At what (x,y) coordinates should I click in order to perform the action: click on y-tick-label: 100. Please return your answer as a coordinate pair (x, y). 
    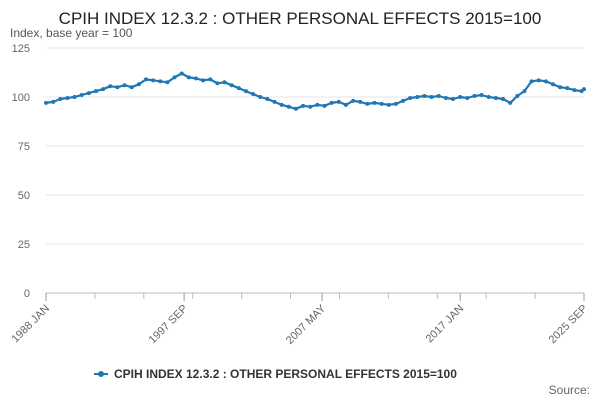
    Looking at the image, I should click on (21, 98).